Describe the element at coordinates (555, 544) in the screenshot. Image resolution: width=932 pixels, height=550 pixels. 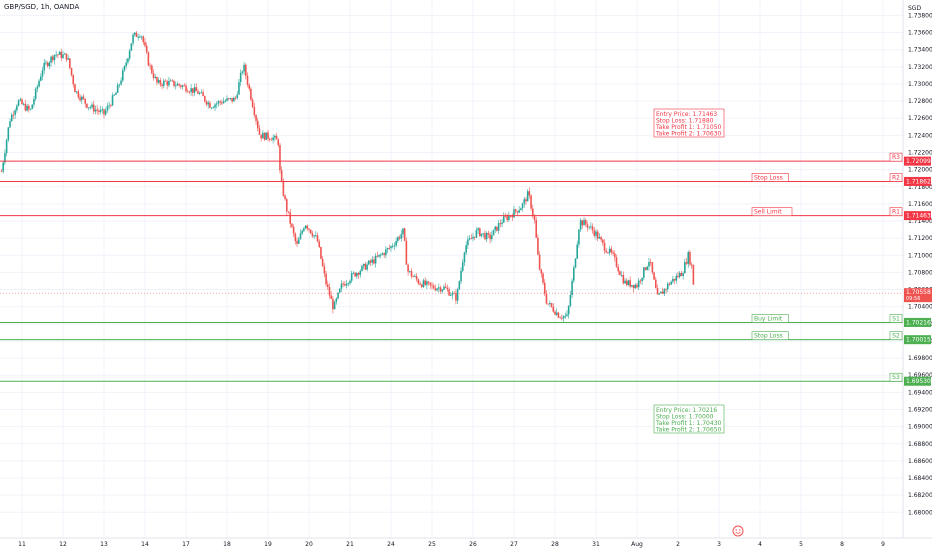
I see `x-tick-label: 28` at that location.